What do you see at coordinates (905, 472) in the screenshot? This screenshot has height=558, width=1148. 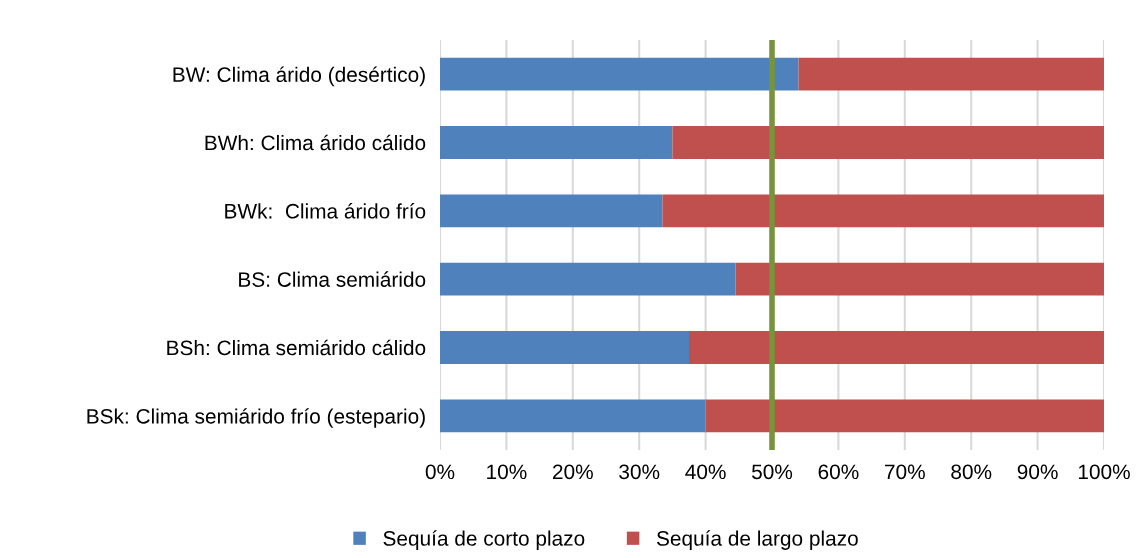 I see `x-tick-label: 70%` at bounding box center [905, 472].